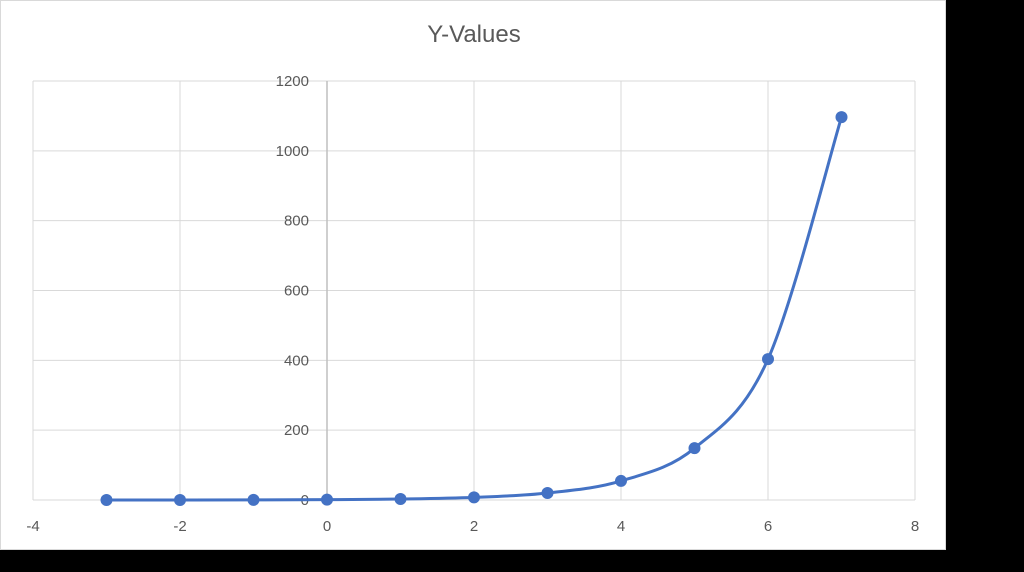 Image resolution: width=1024 pixels, height=572 pixels. I want to click on y-tick-label: 800, so click(296, 221).